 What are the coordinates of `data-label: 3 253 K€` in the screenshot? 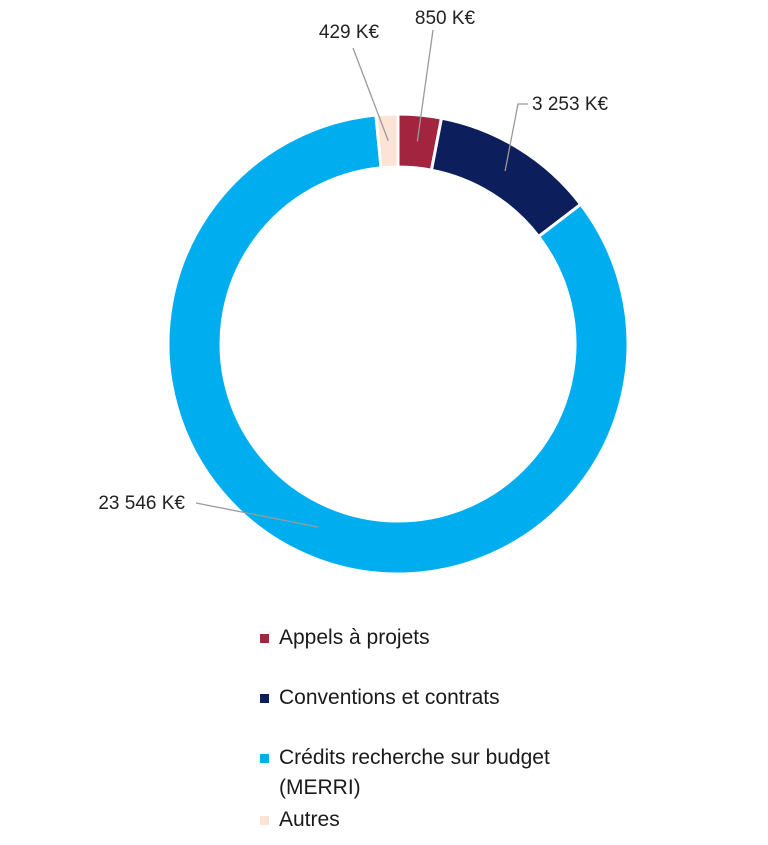 It's located at (570, 104).